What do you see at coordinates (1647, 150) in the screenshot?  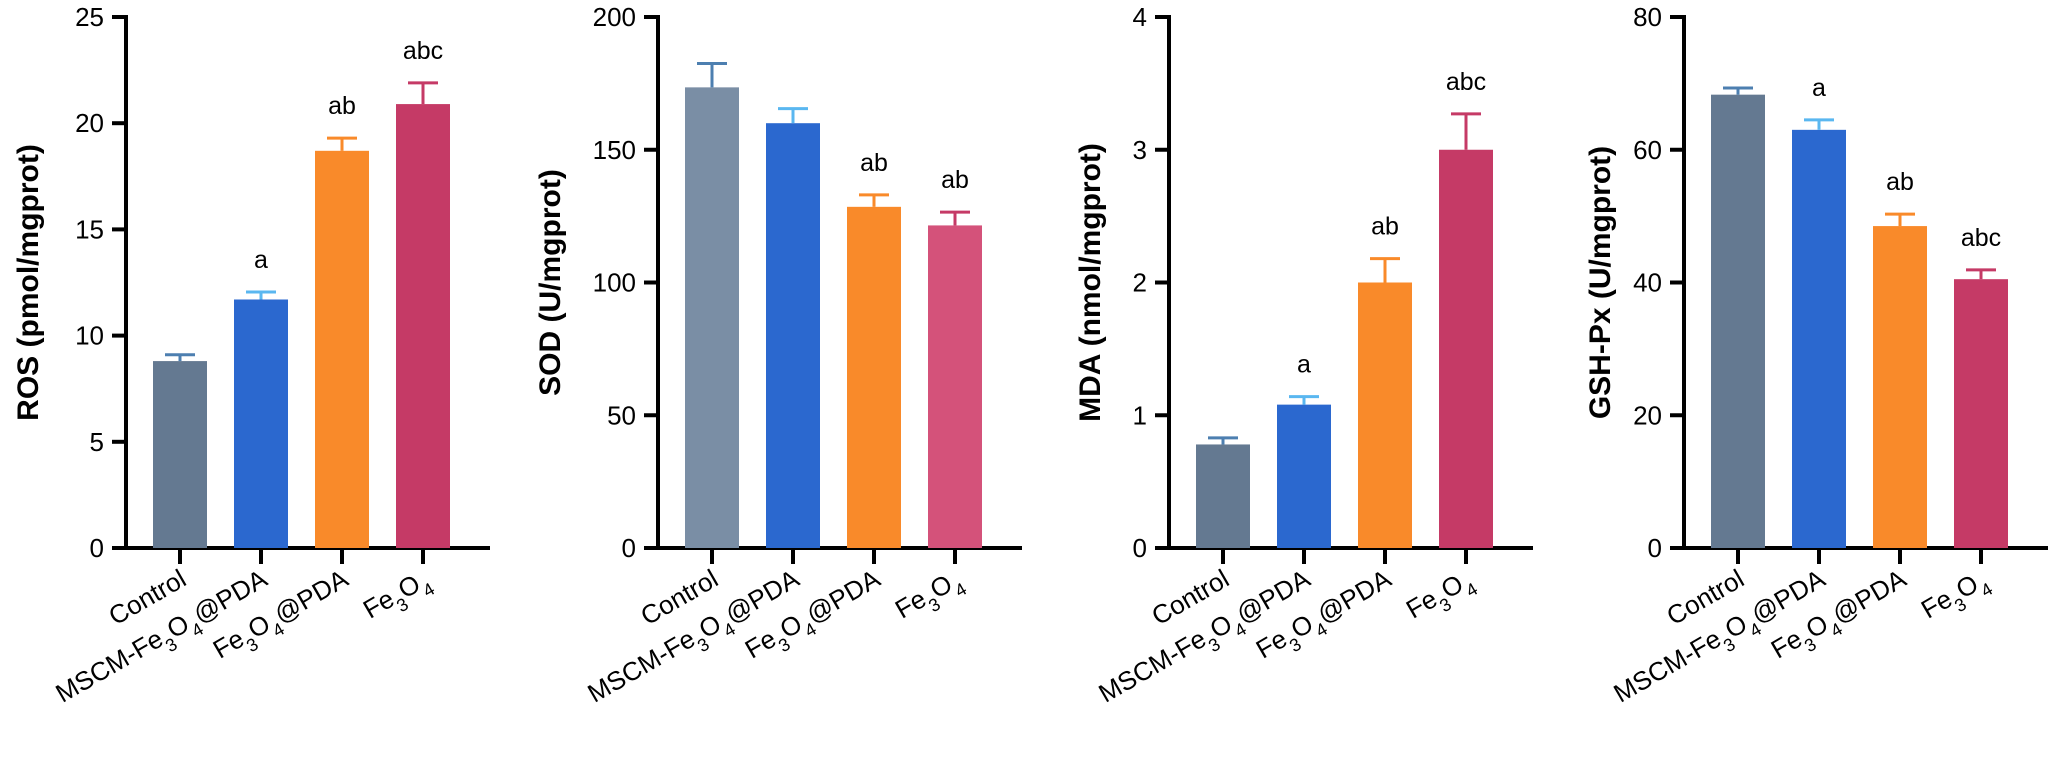 I see `y-tick-label: 60` at bounding box center [1647, 150].